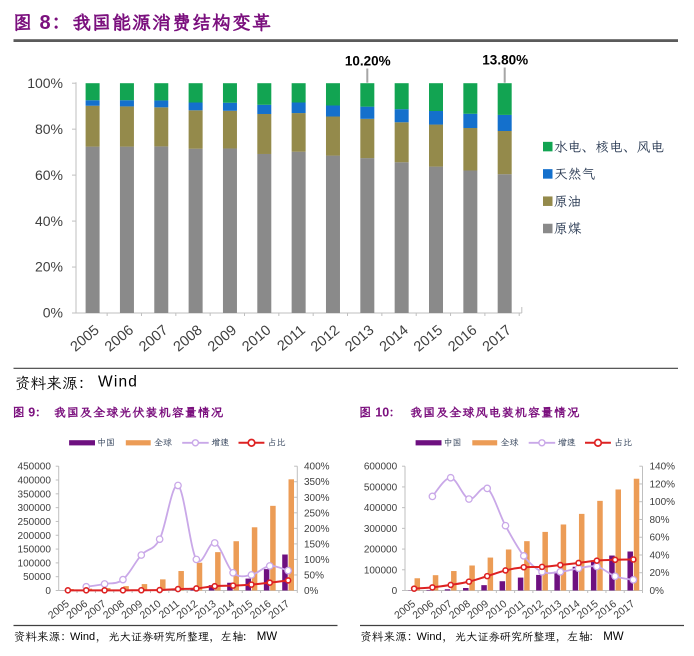 The width and height of the screenshot is (694, 656). Describe the element at coordinates (292, 338) in the screenshot. I see `svg-text: 2011` at that location.